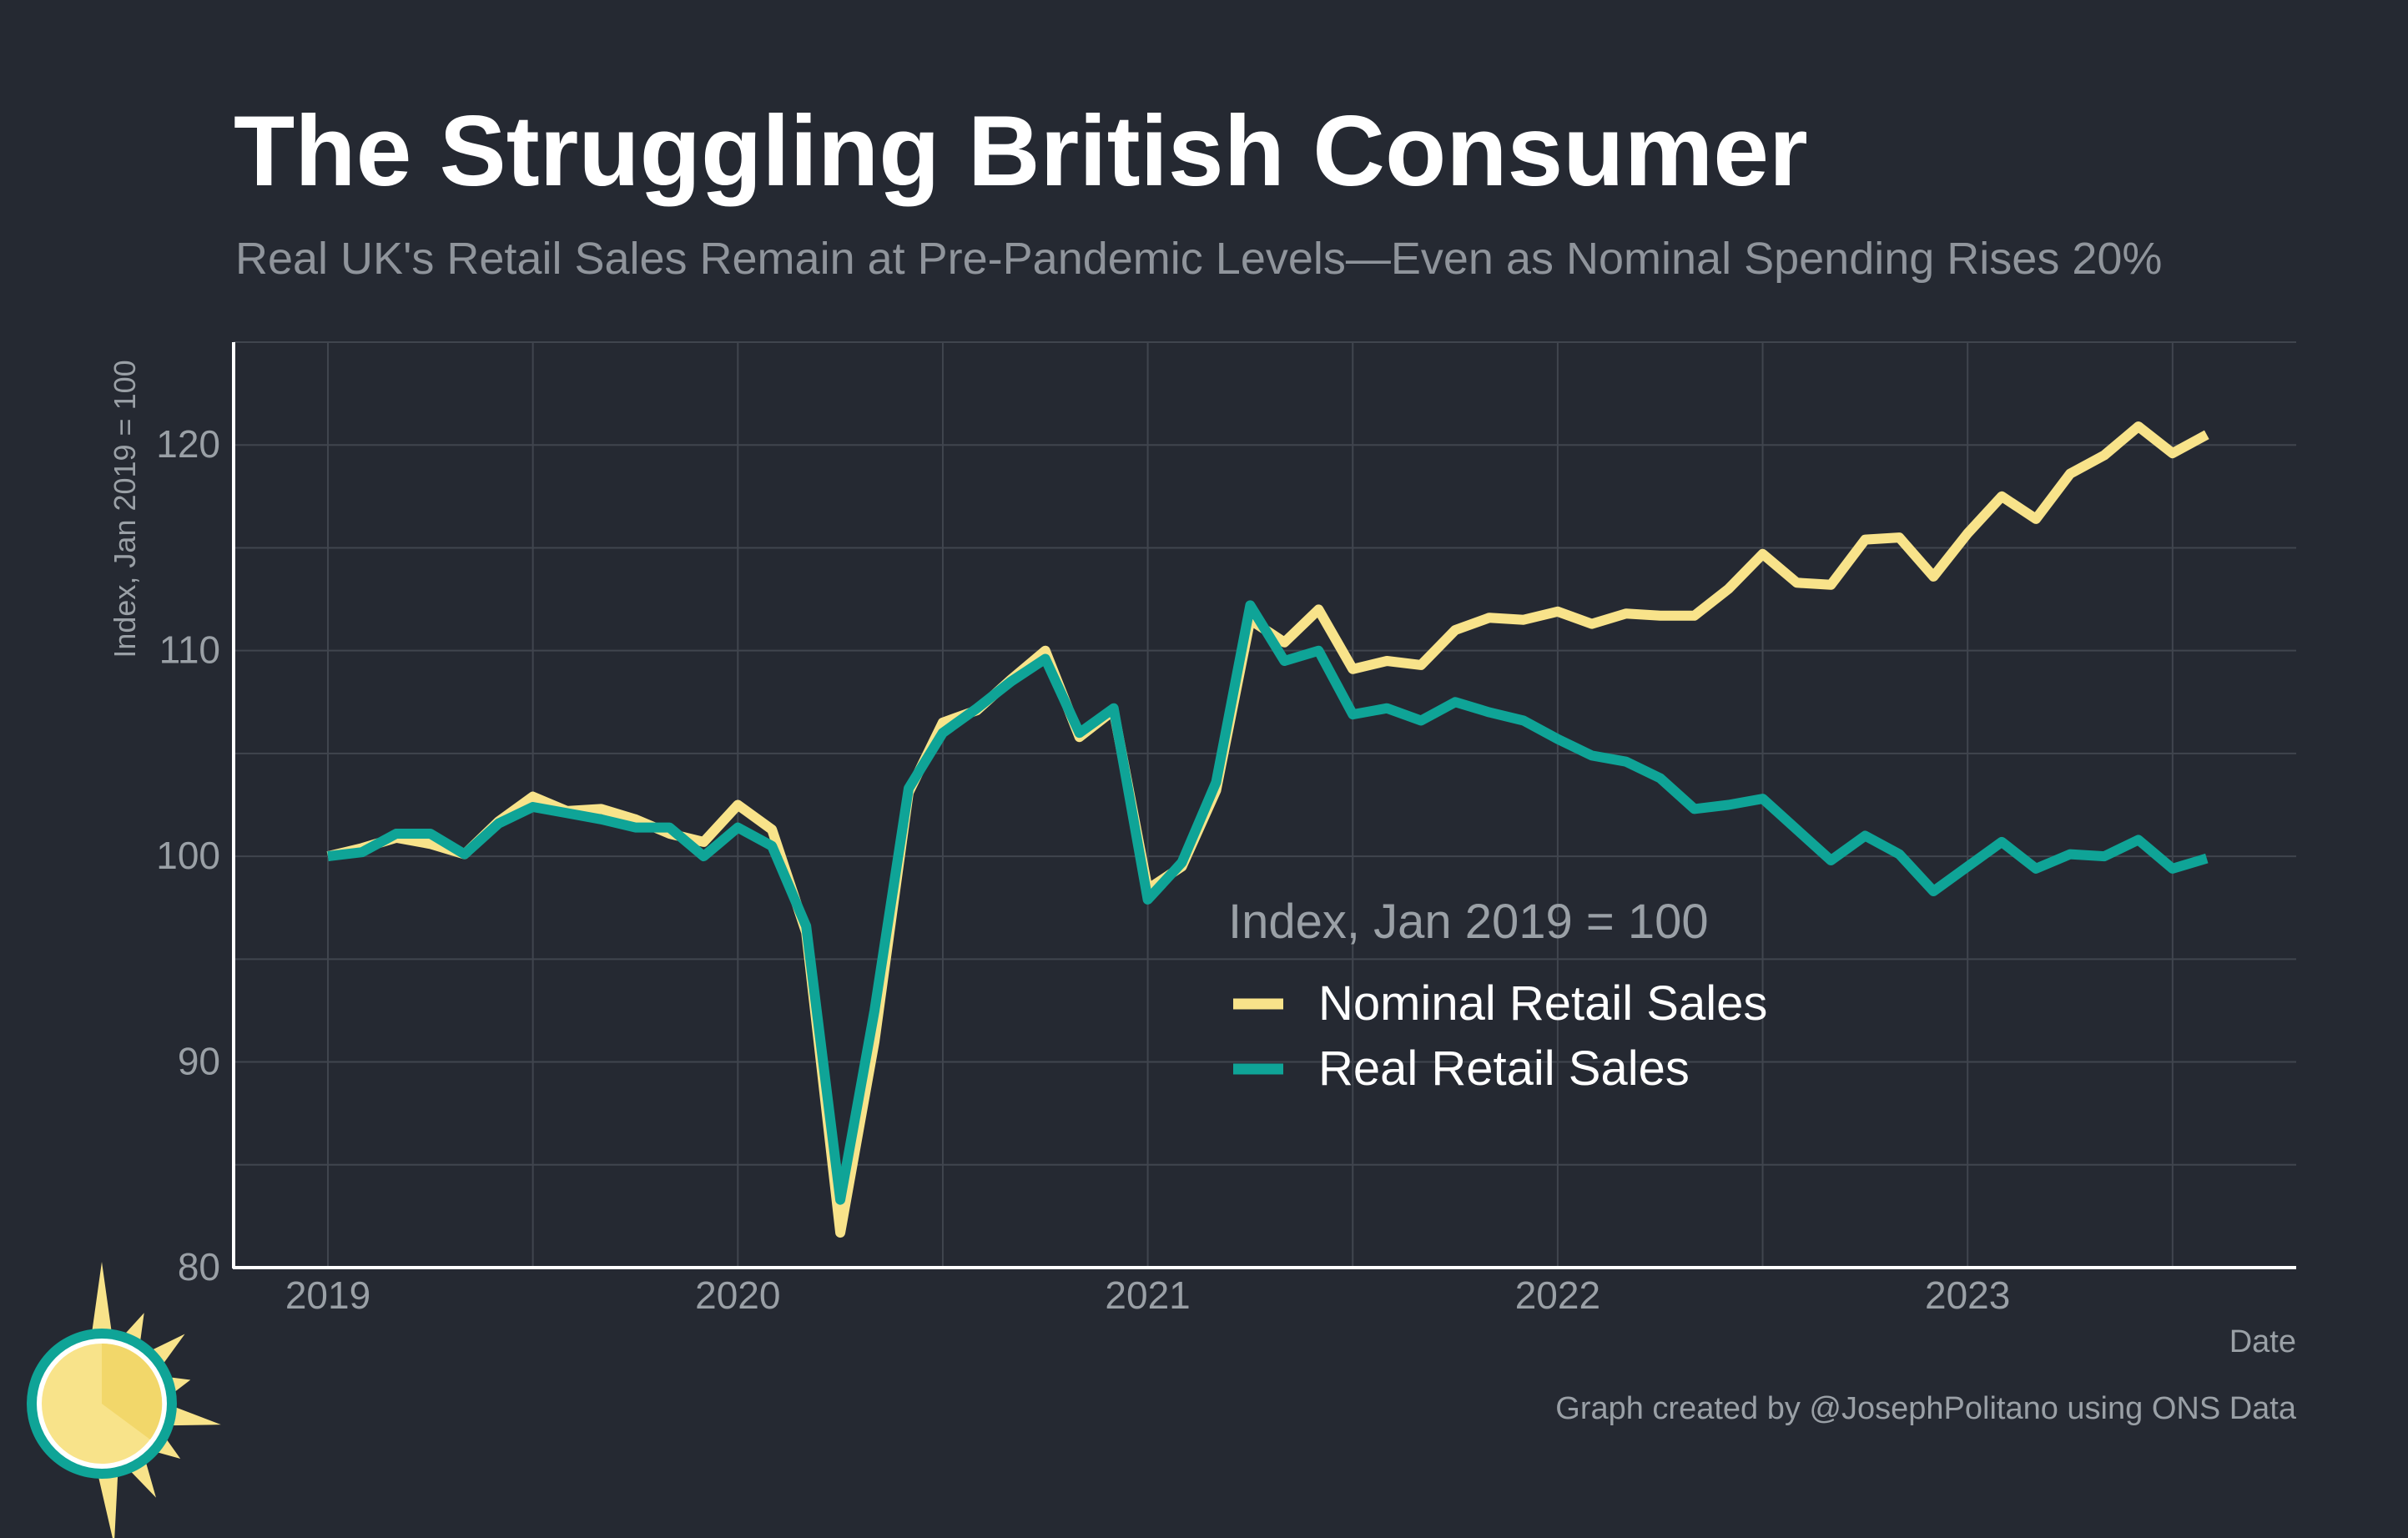  Describe the element at coordinates (1468, 922) in the screenshot. I see `legend-title: Index, Jan 2019 = 100` at that location.